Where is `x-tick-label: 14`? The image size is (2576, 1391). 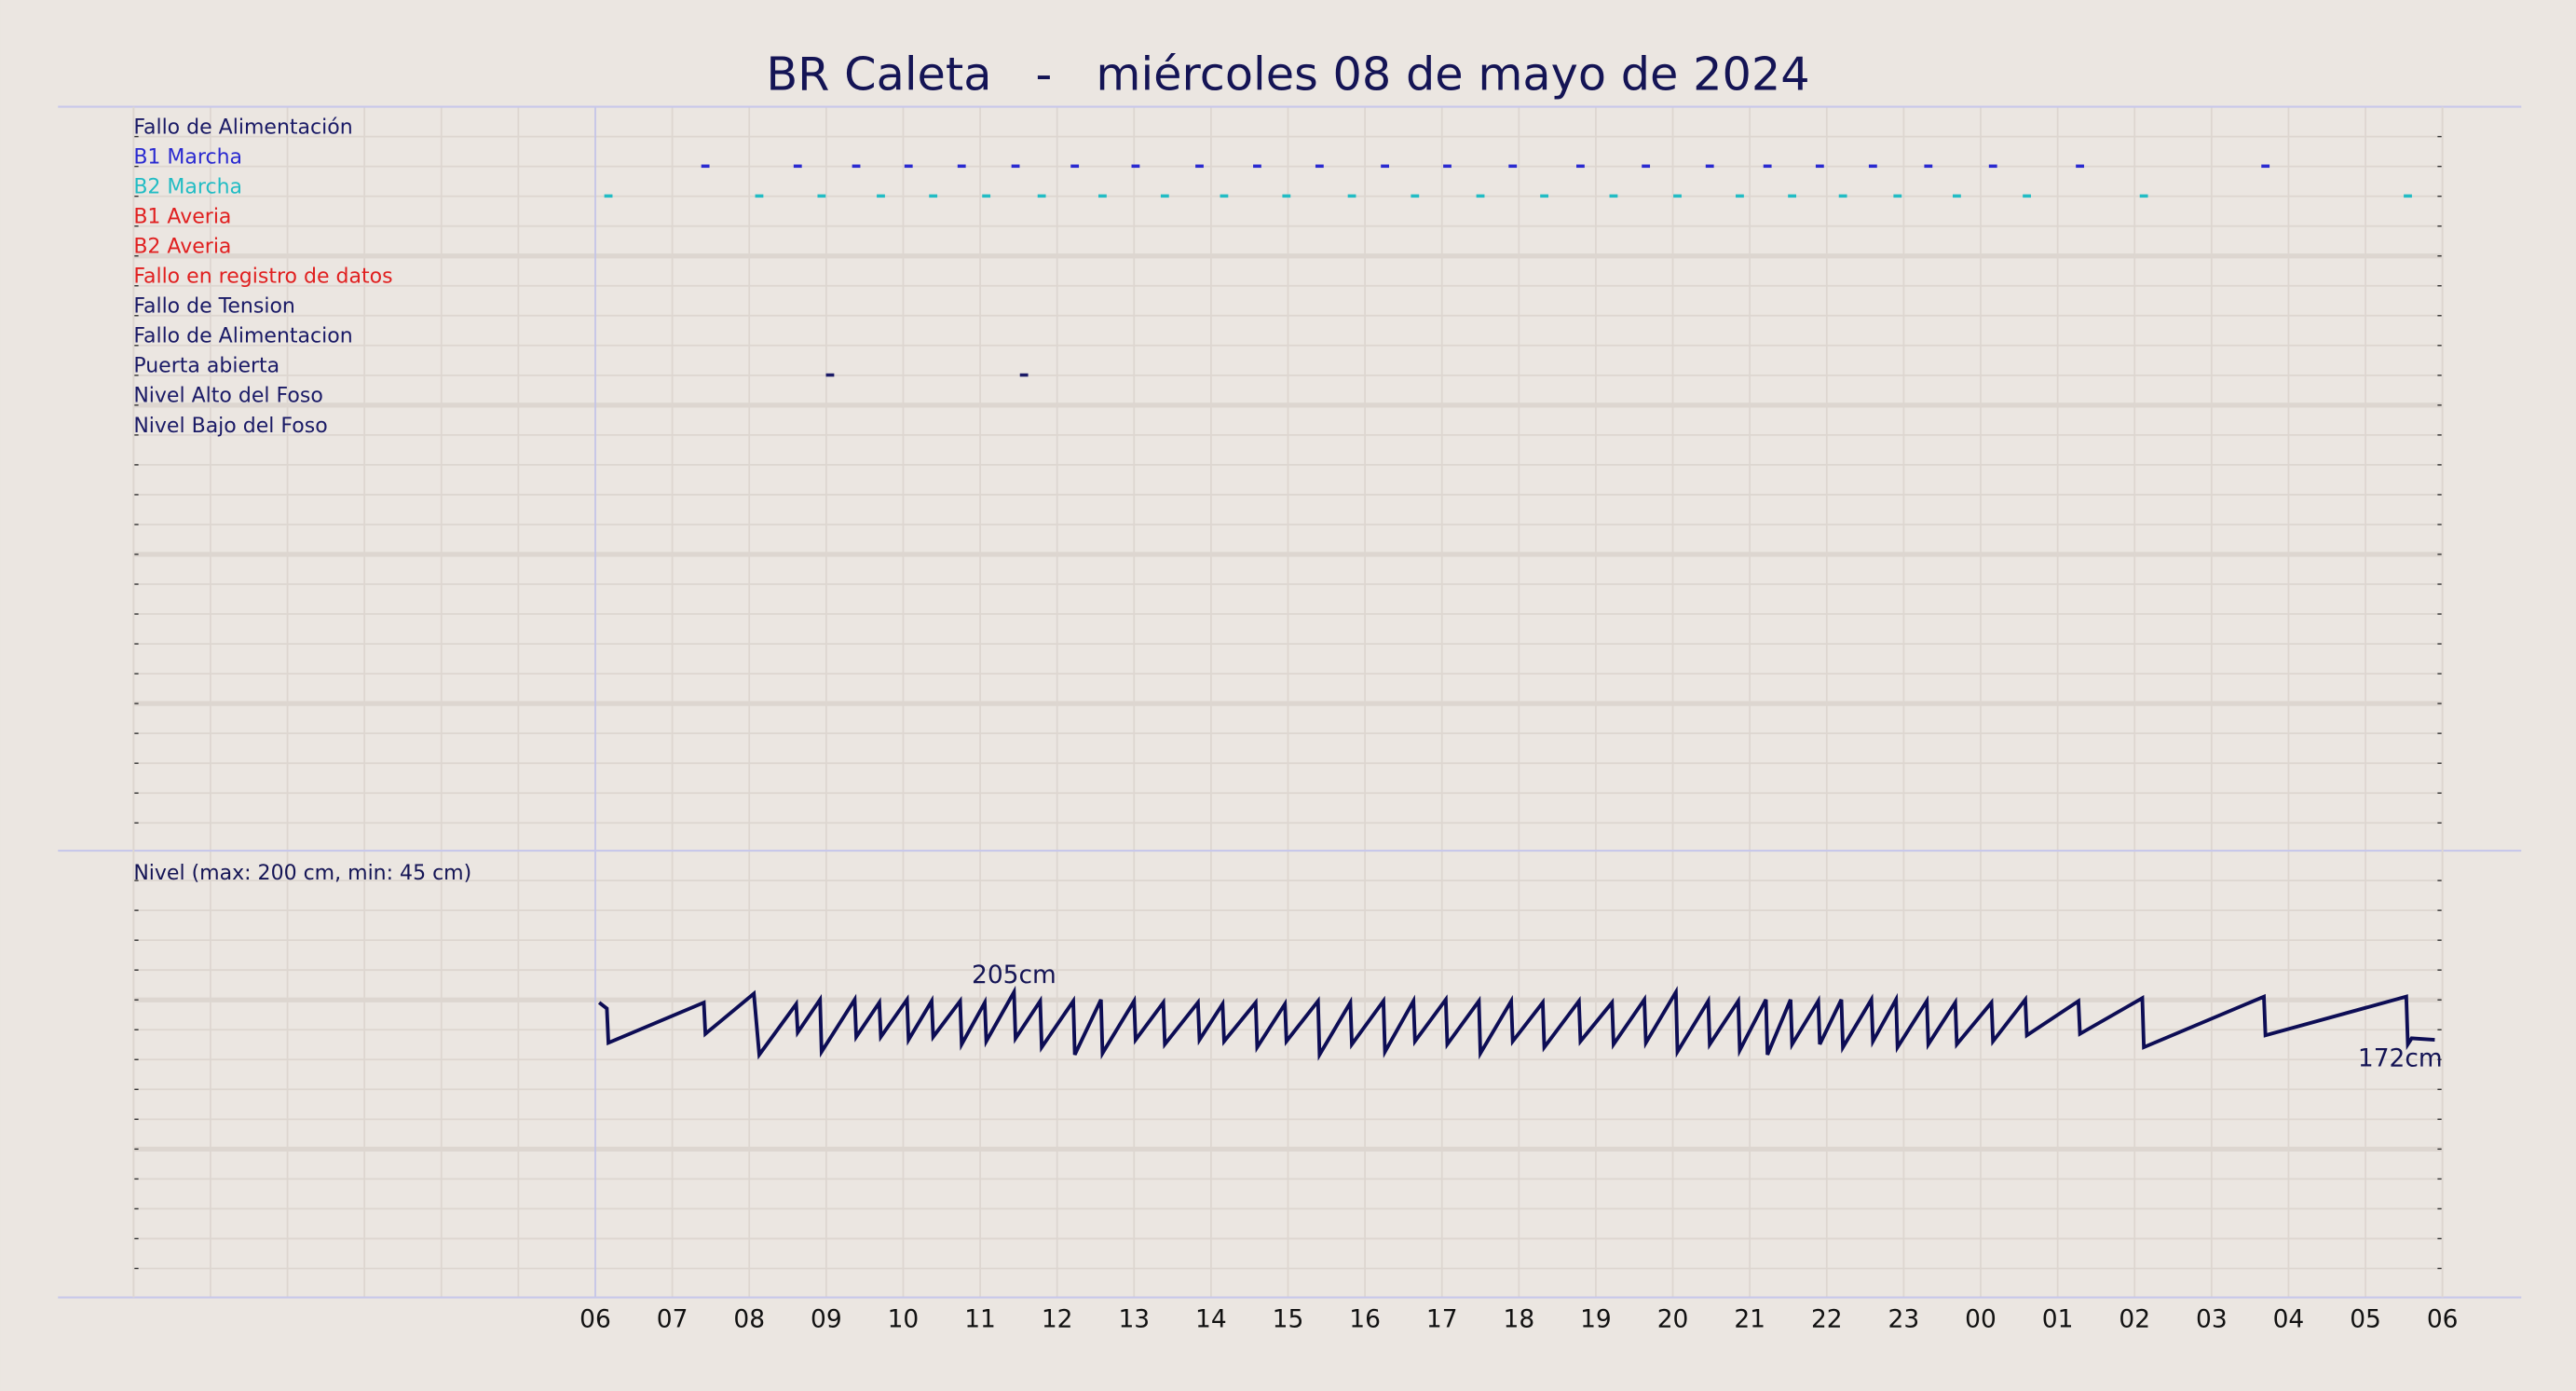
x-tick-label: 14 is located at coordinates (1211, 1319).